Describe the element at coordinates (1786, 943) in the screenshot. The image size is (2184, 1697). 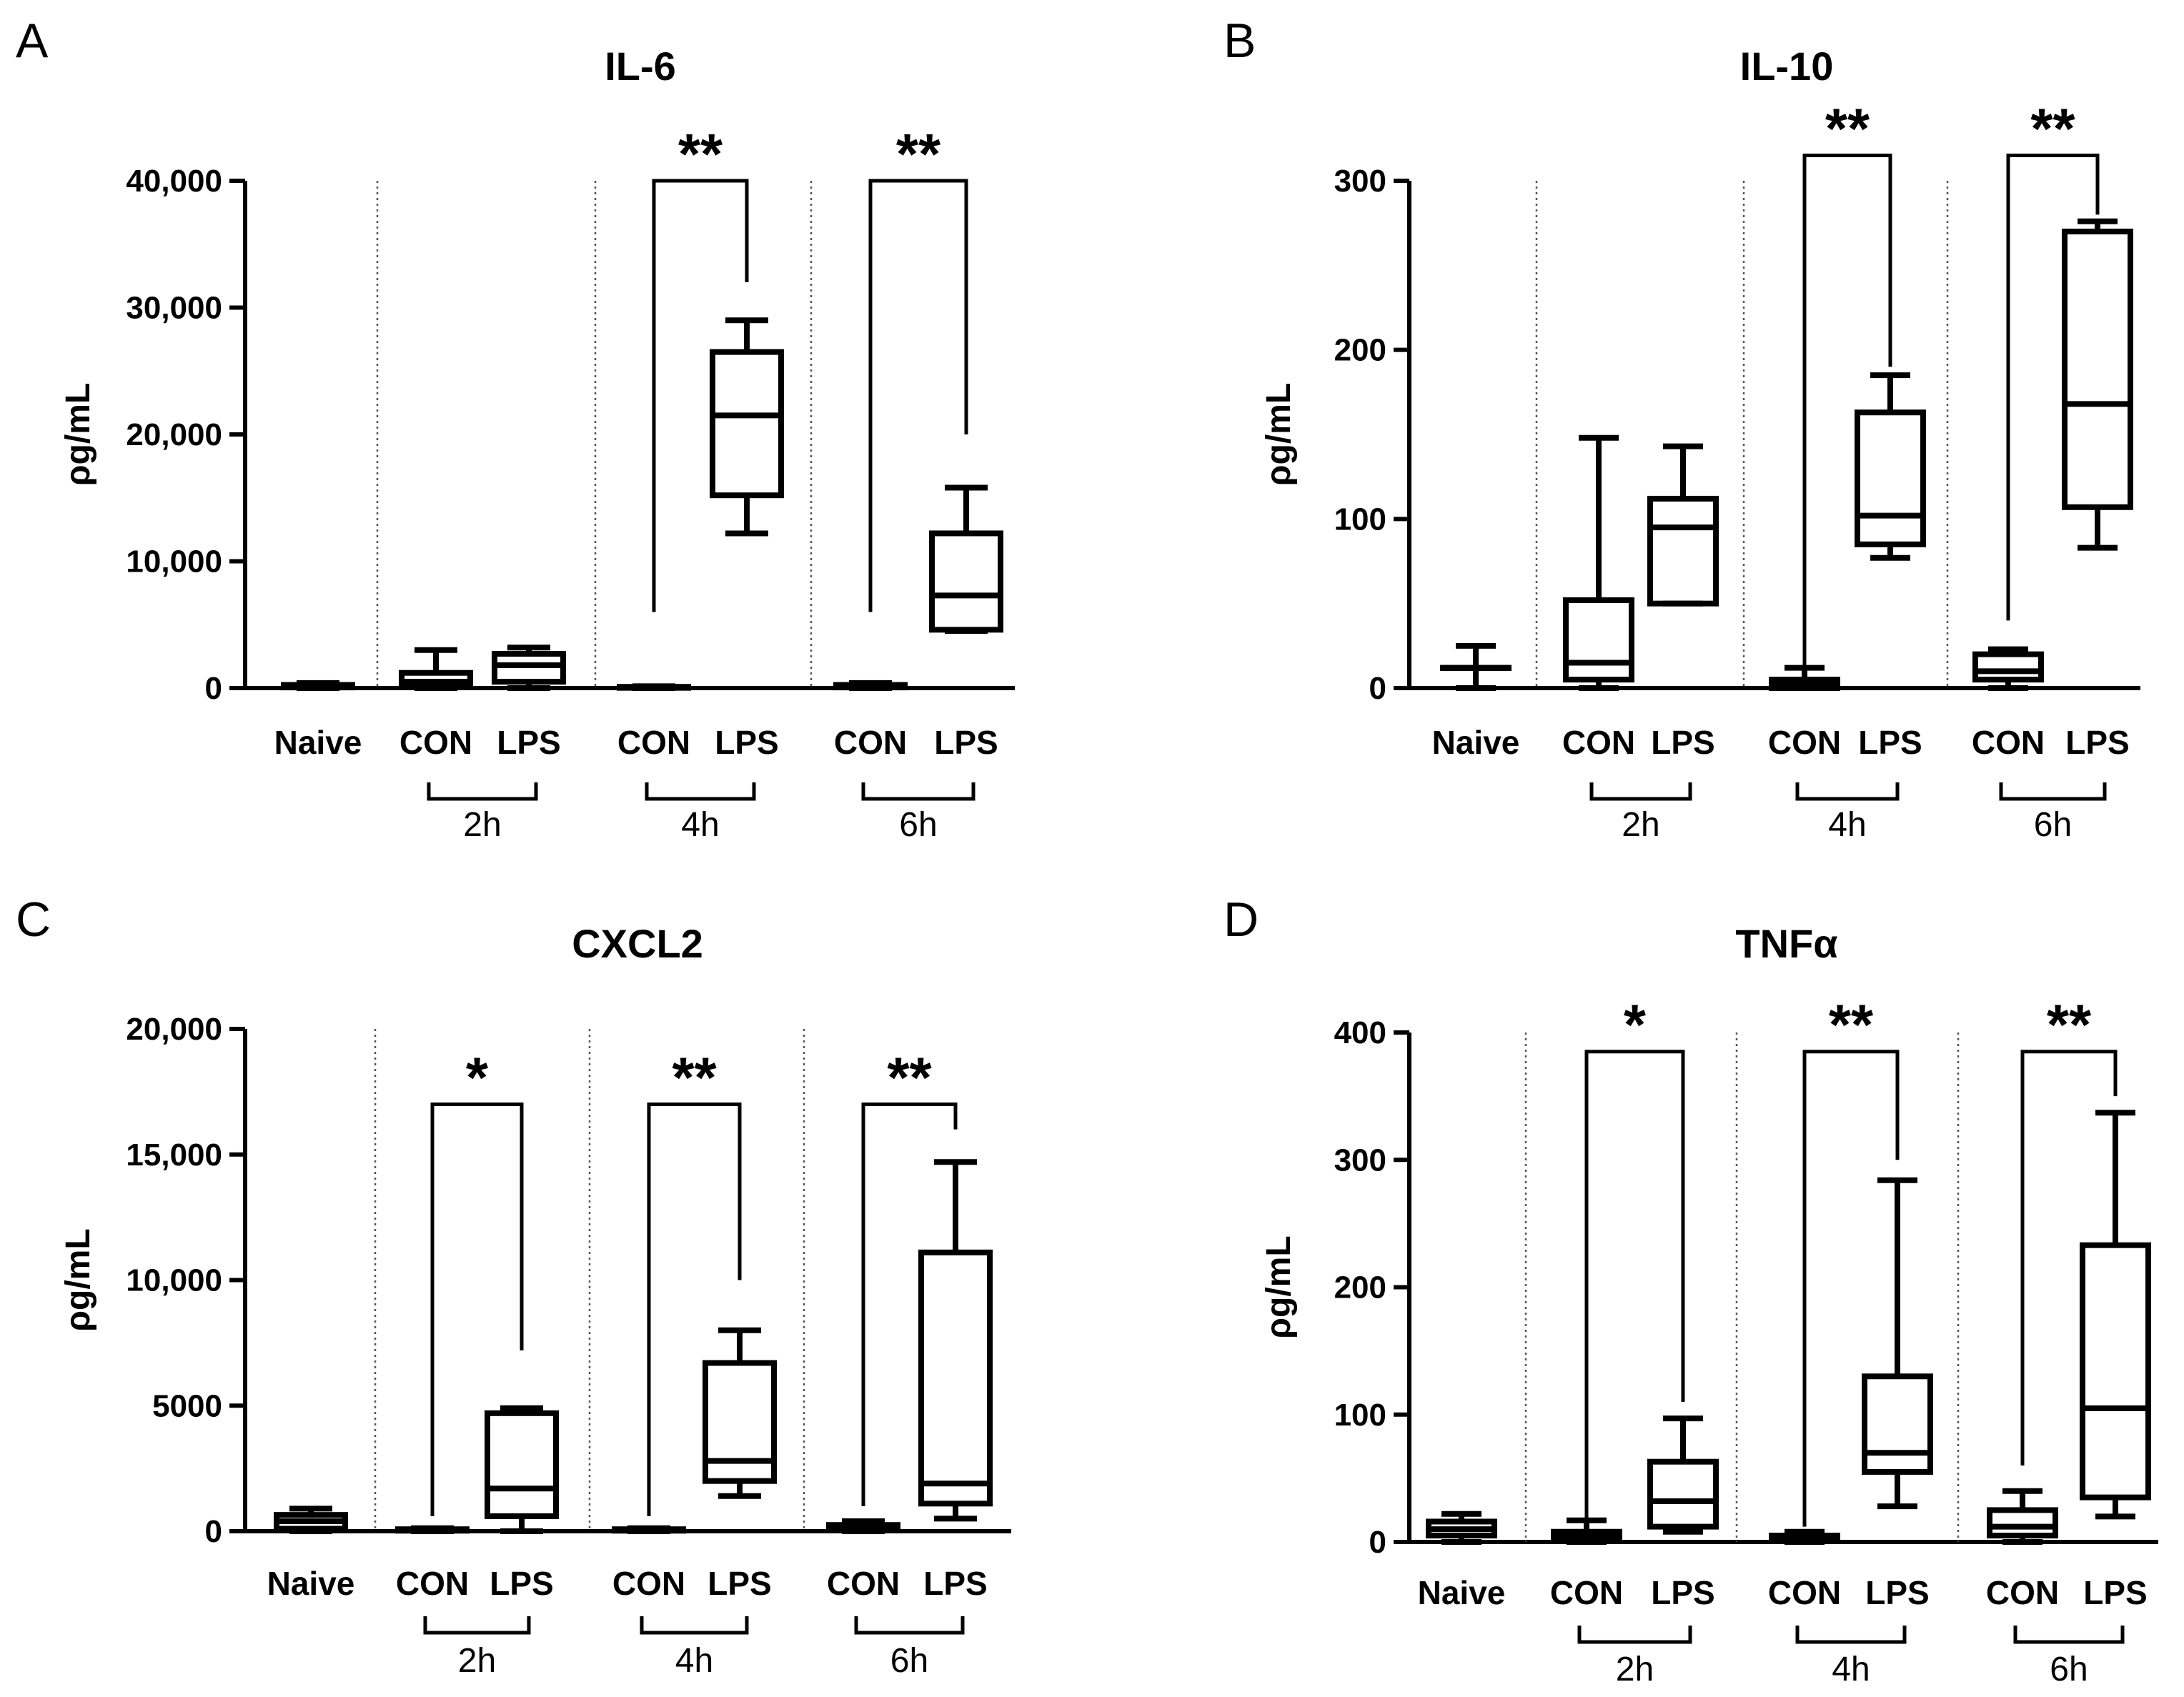
I see `chart-title: TNFα` at that location.